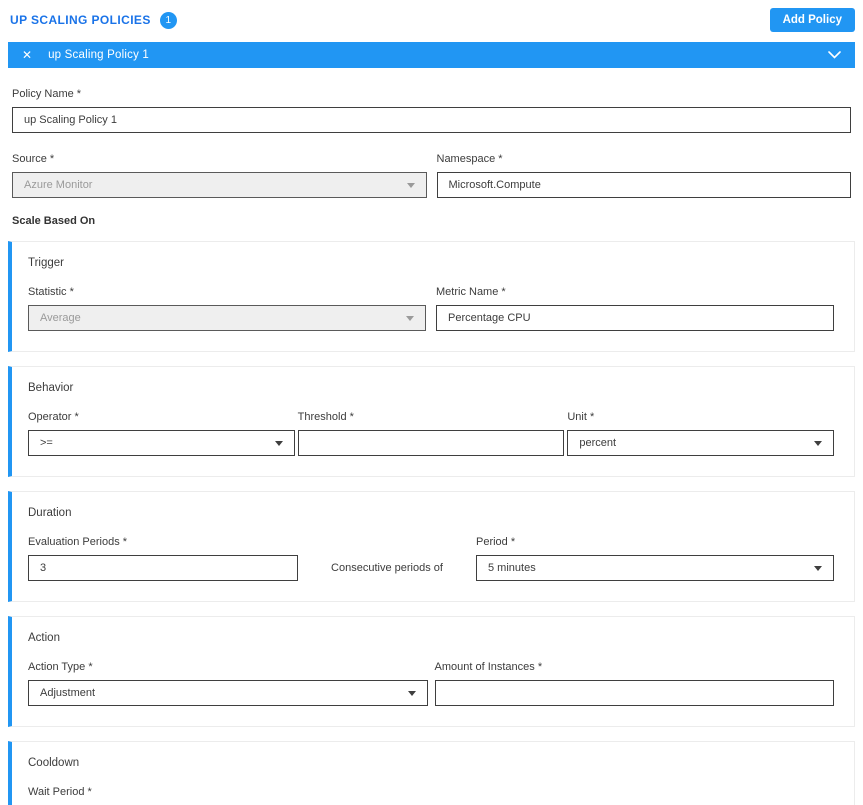 The height and width of the screenshot is (805, 863). What do you see at coordinates (163, 795) in the screenshot?
I see `wait-period-field: Wait Period *` at bounding box center [163, 795].